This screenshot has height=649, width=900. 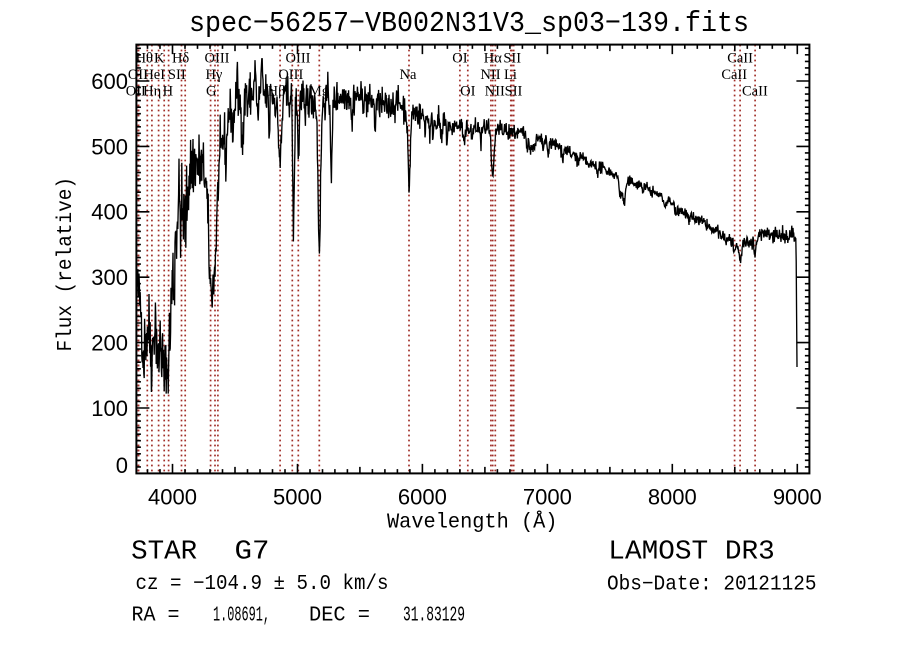 I want to click on svg-text: 1.08691,, so click(x=241, y=616).